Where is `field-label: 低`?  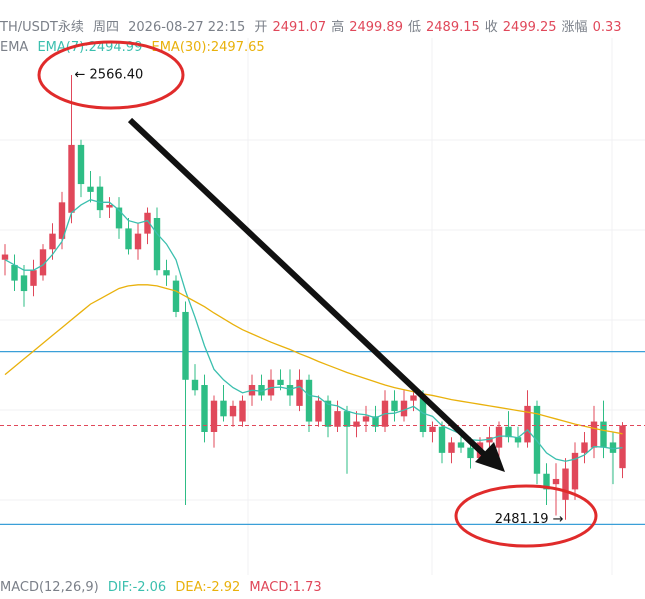
field-label: 低 is located at coordinates (414, 27).